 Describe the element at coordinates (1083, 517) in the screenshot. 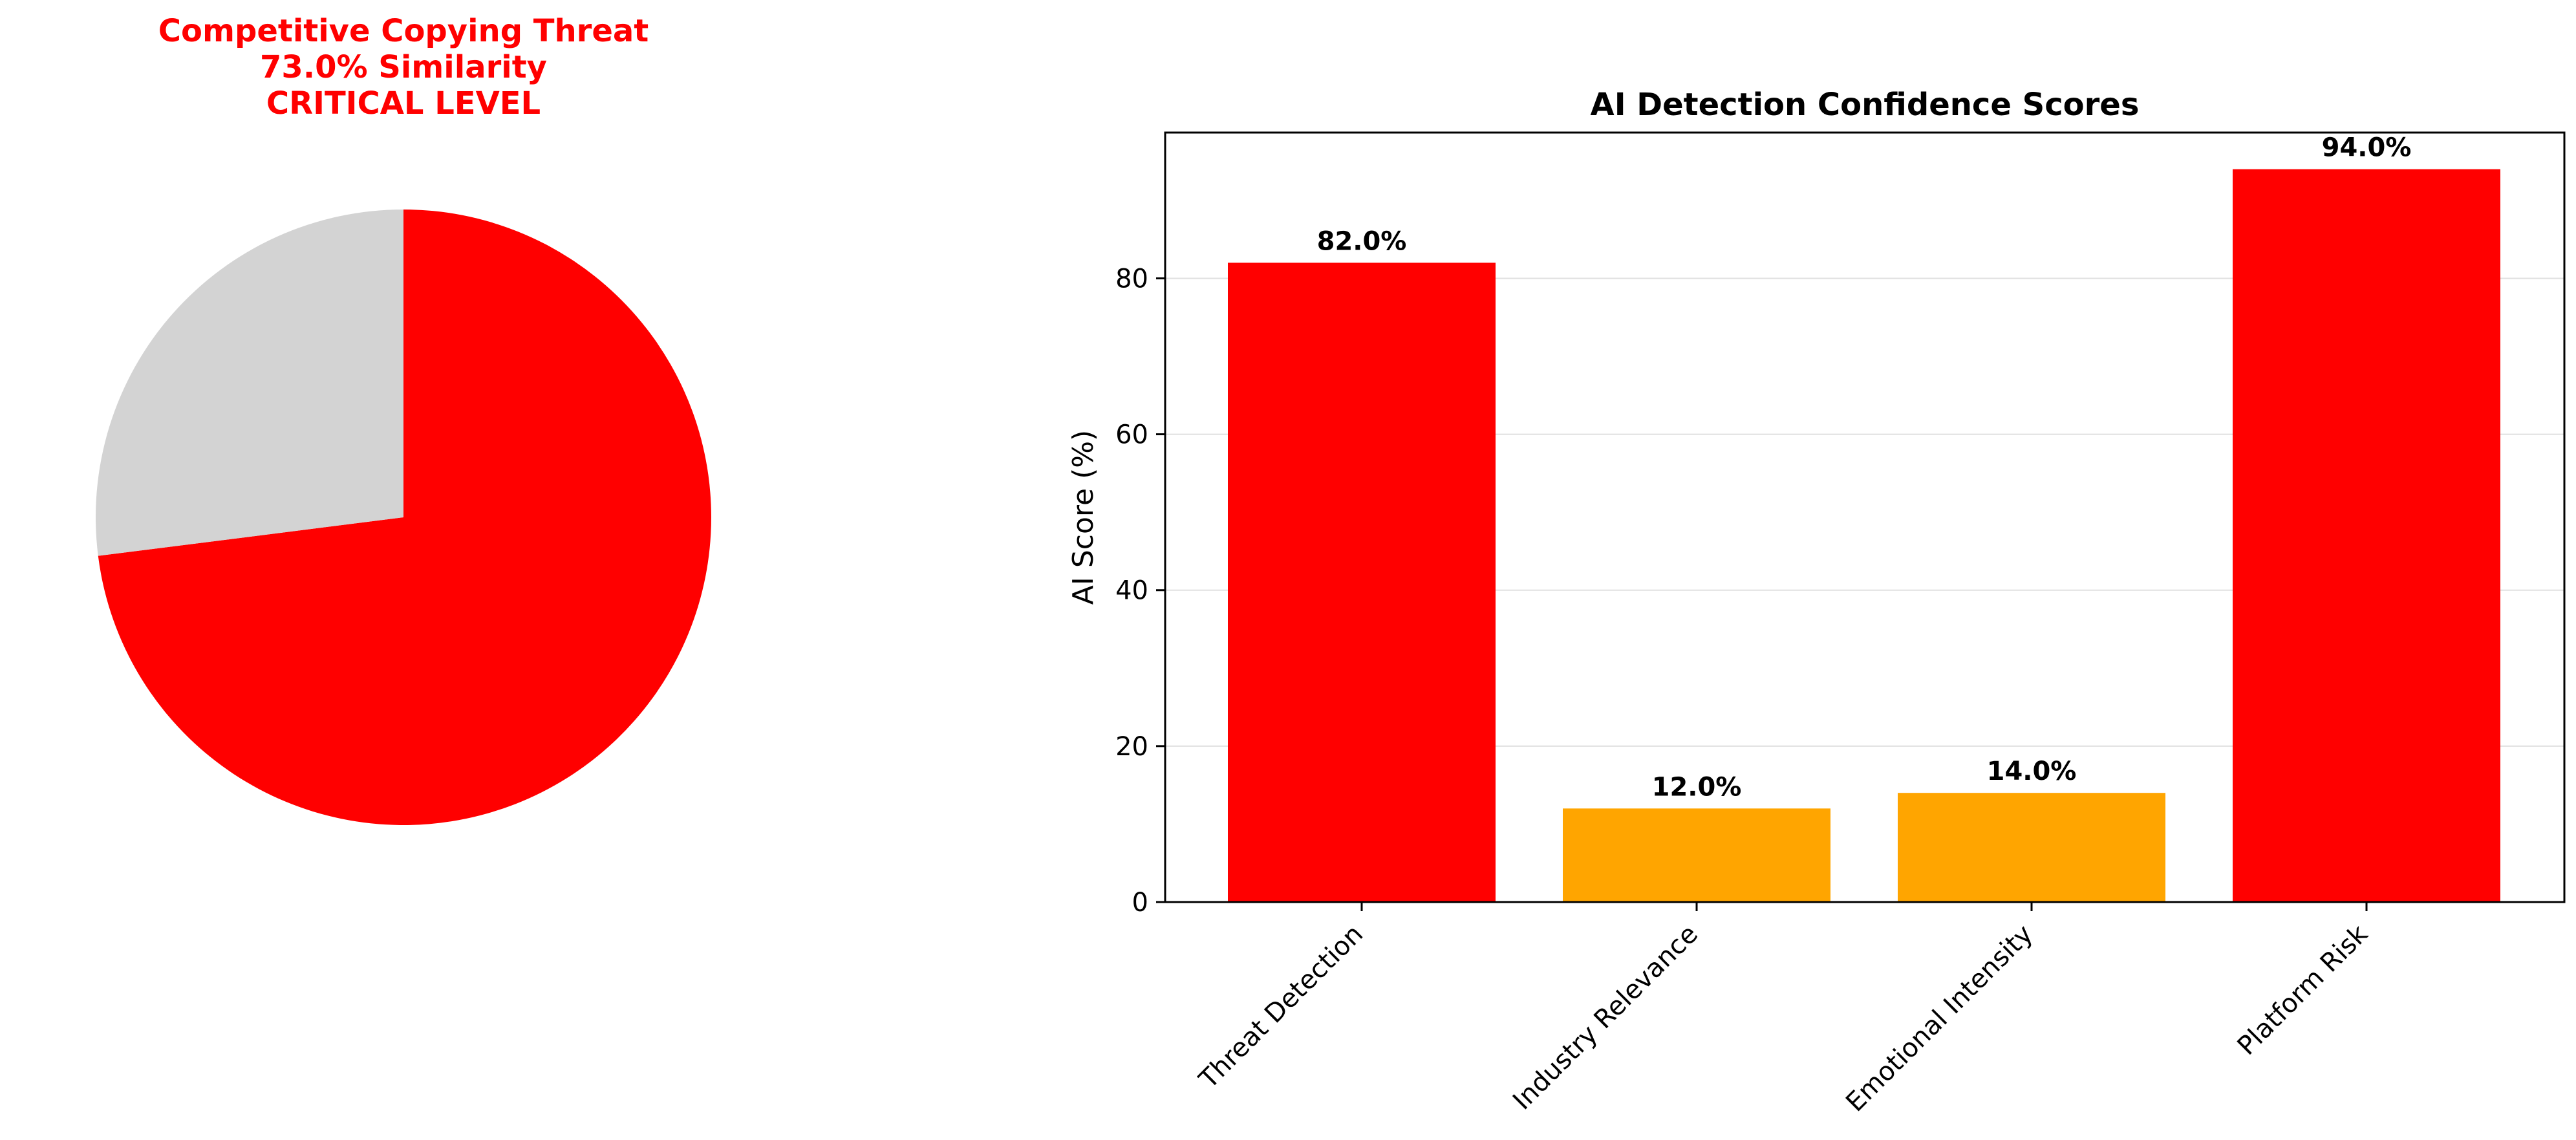

I see `y-axis-label: AI Score (%)` at that location.